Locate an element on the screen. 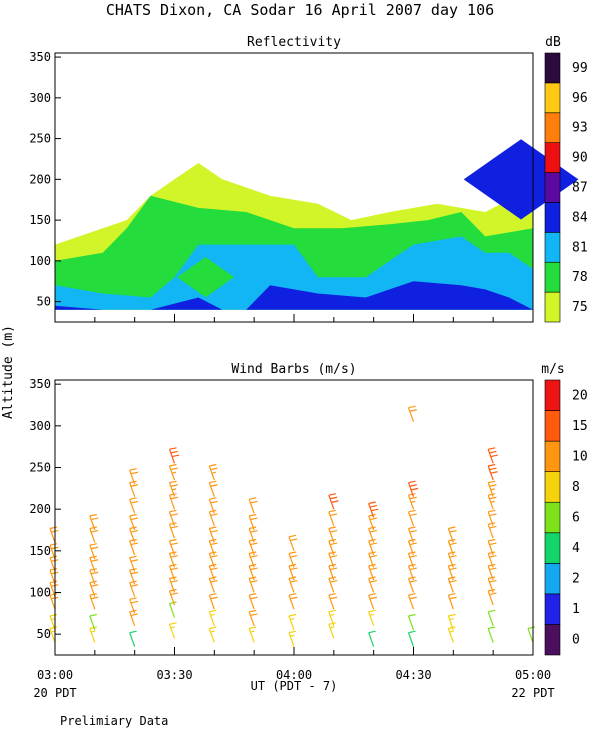  colorbar-label: 90 is located at coordinates (580, 158).